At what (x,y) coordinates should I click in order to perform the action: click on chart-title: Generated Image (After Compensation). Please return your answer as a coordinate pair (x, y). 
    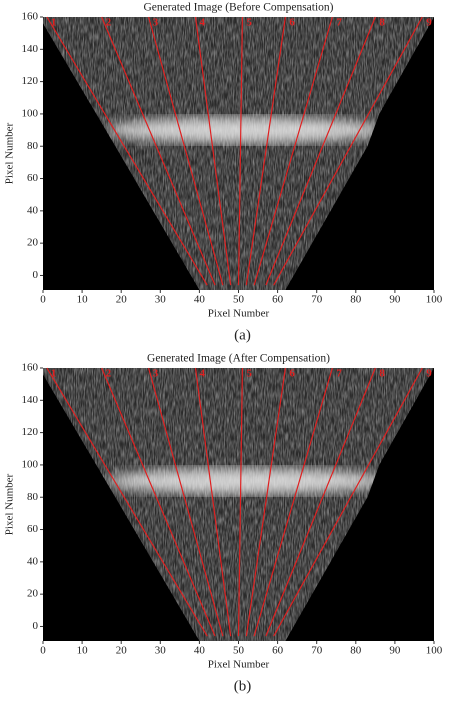
    Looking at the image, I should click on (238, 359).